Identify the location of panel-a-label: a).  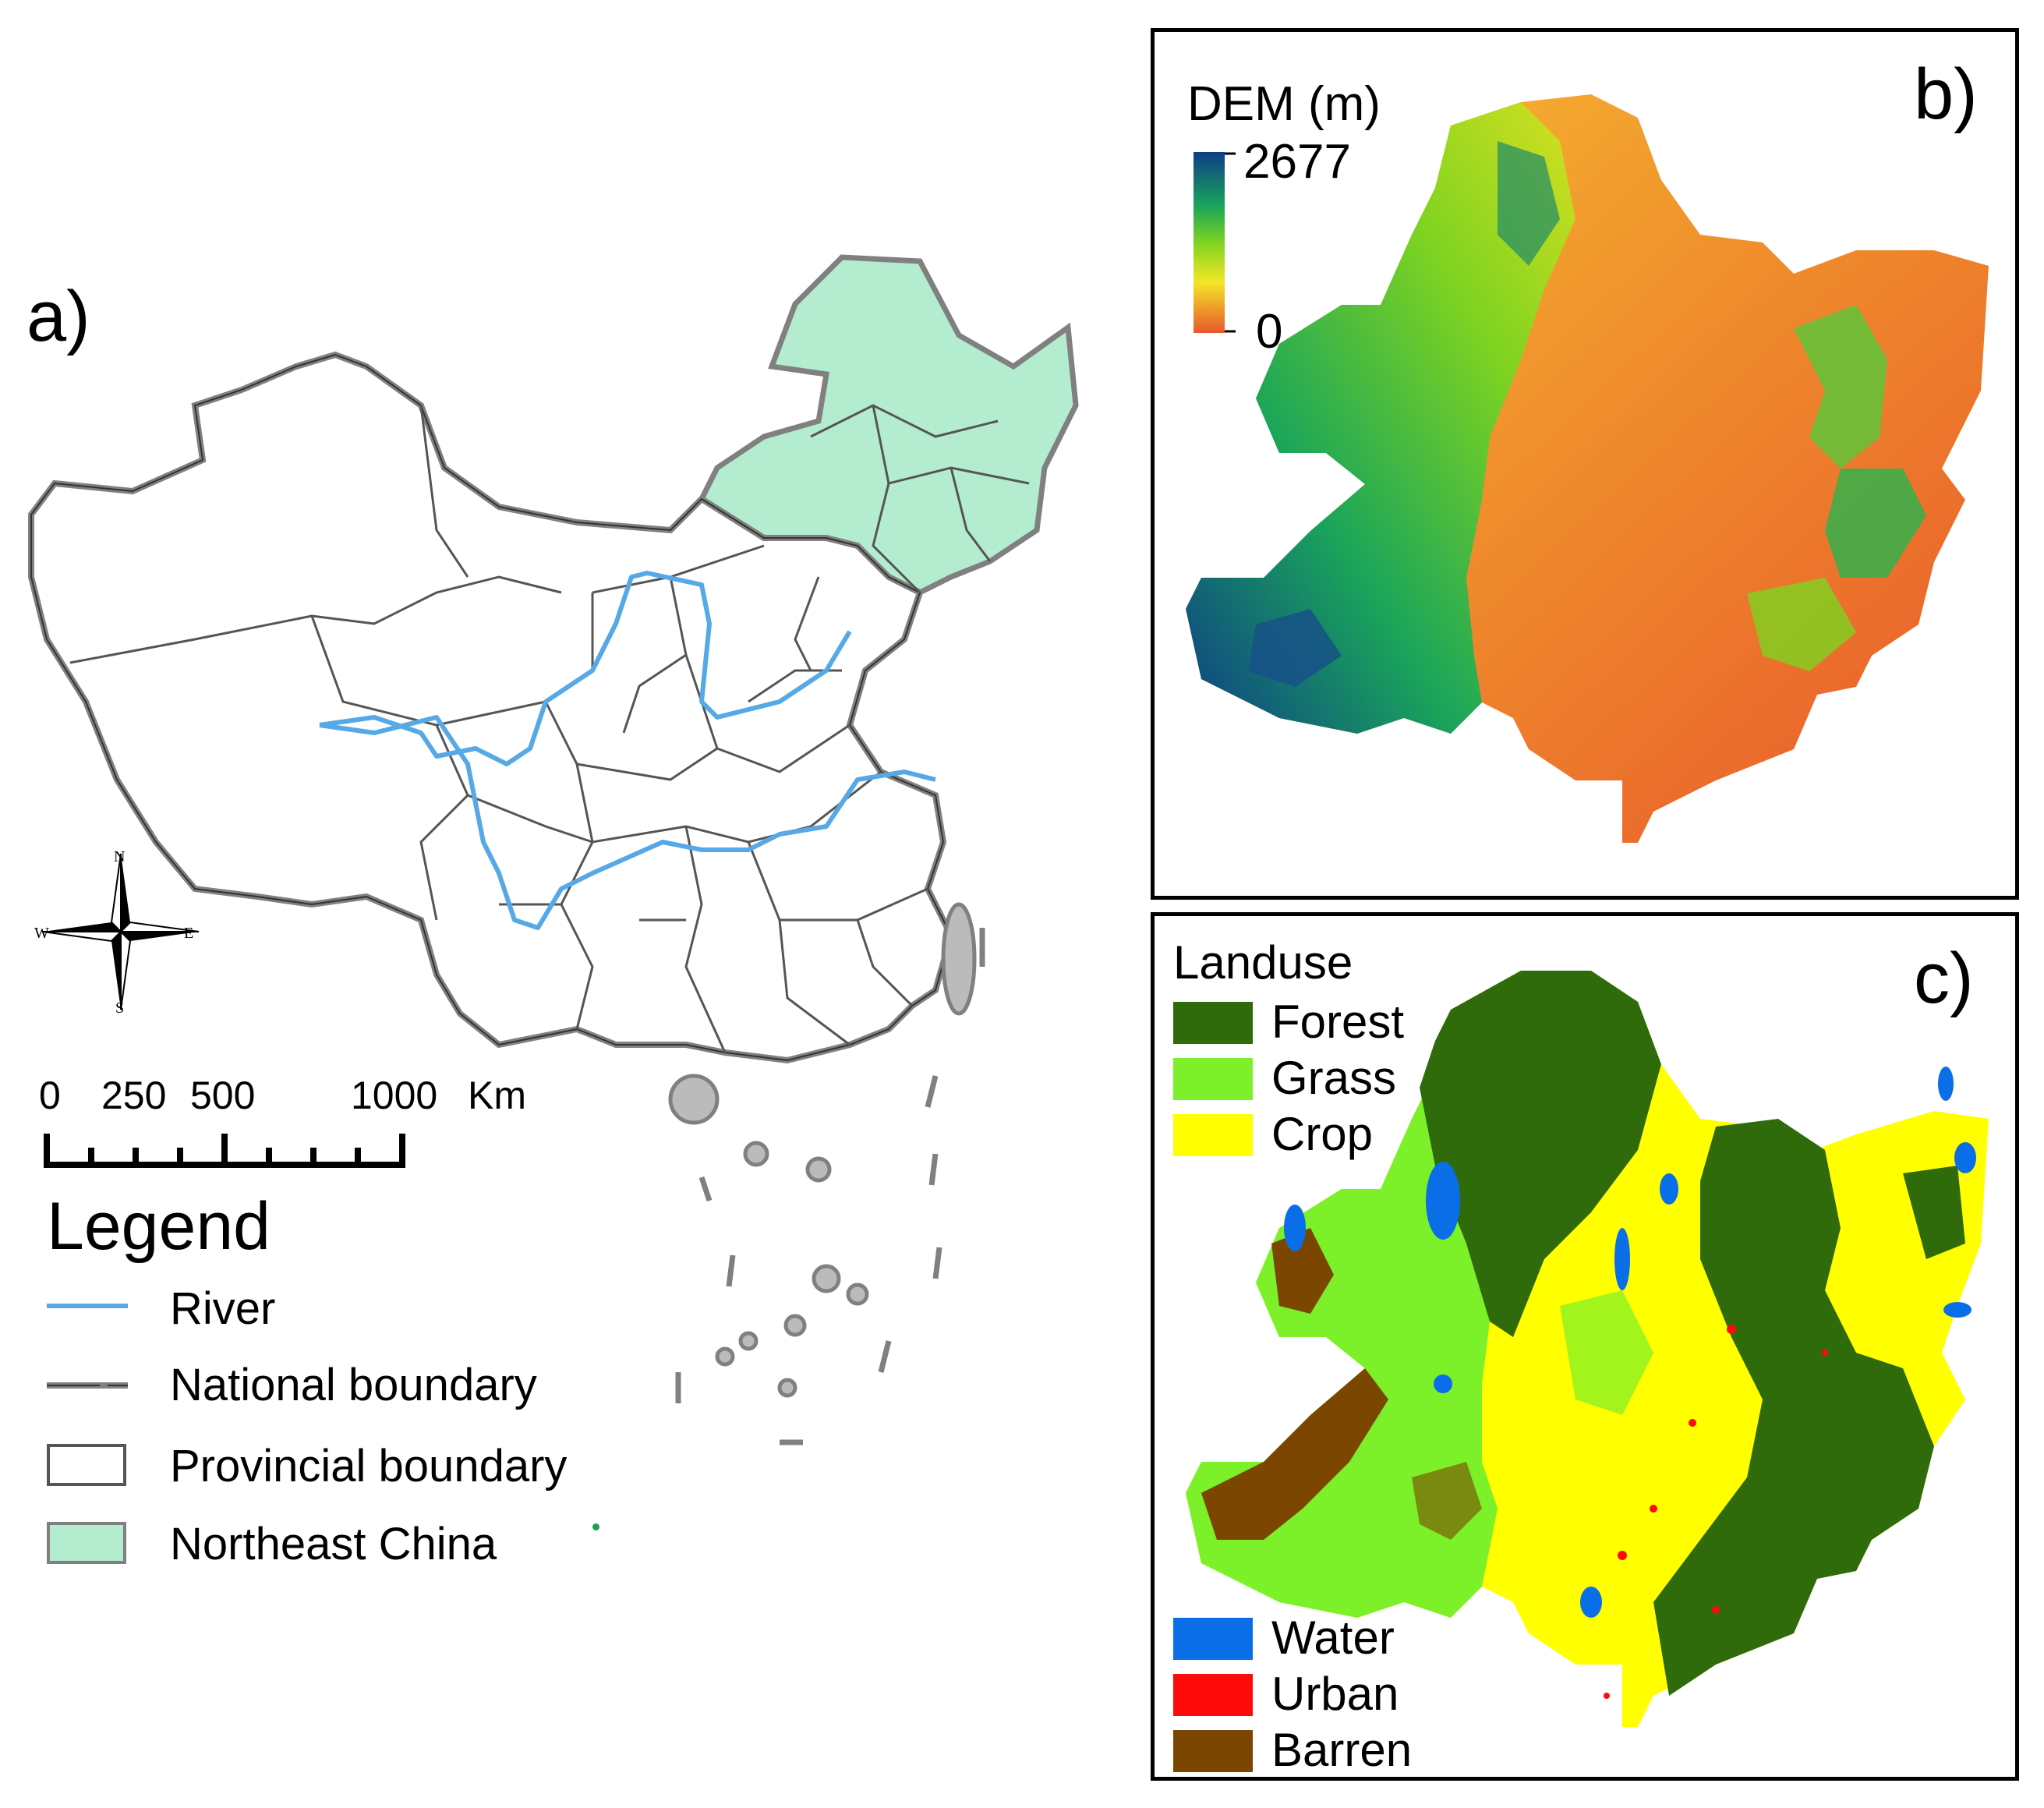
(58, 317).